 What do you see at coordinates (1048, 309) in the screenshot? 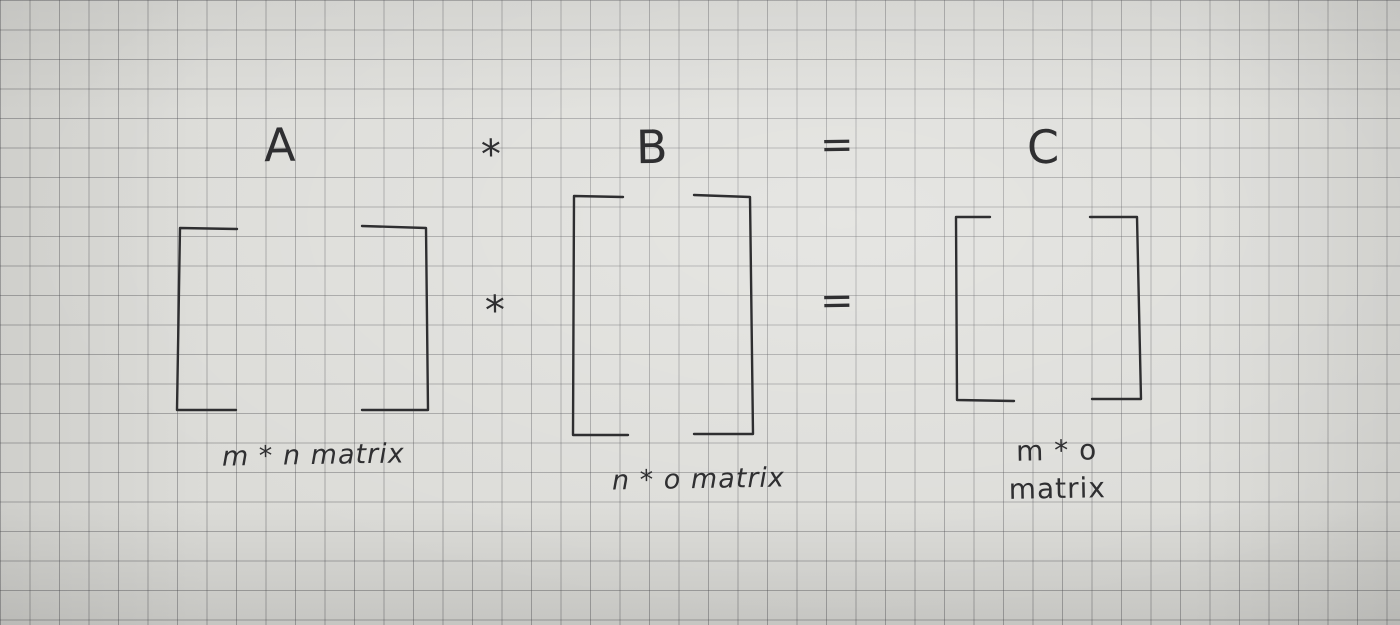
I see `matrix-c-outline` at bounding box center [1048, 309].